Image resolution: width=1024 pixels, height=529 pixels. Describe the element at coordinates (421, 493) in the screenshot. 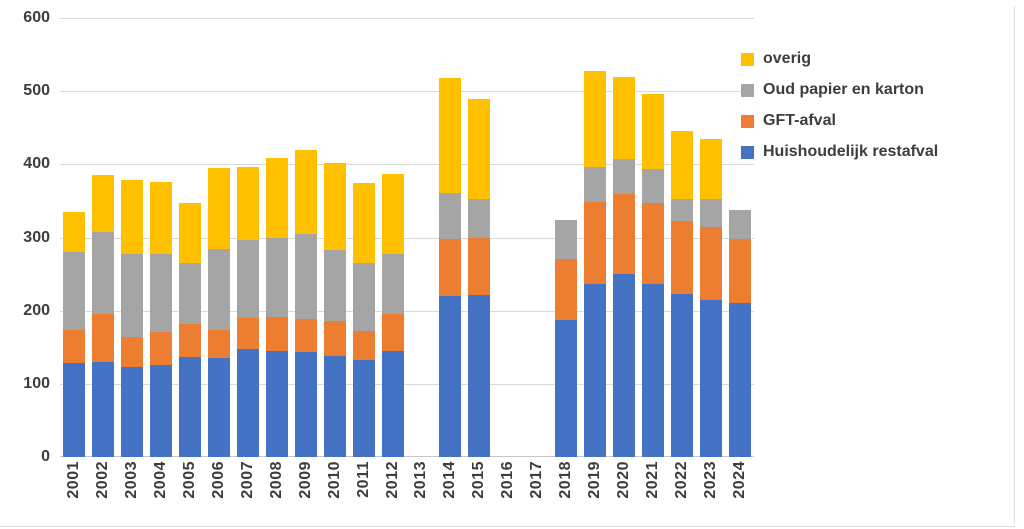

I see `x-tick-2013: 2013` at that location.